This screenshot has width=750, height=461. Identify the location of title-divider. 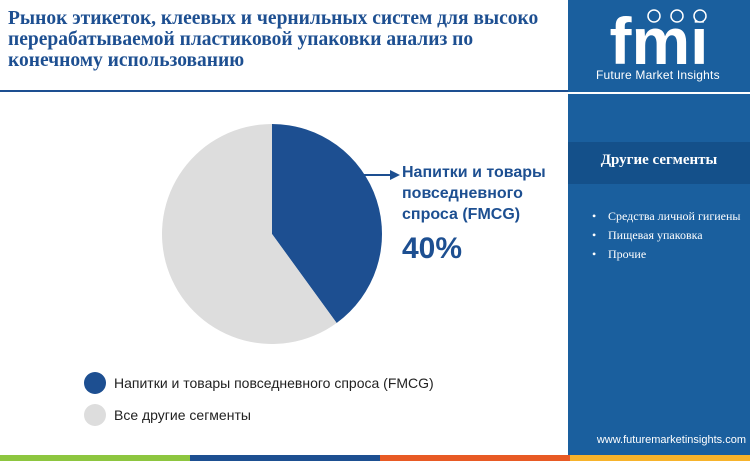
(284, 91).